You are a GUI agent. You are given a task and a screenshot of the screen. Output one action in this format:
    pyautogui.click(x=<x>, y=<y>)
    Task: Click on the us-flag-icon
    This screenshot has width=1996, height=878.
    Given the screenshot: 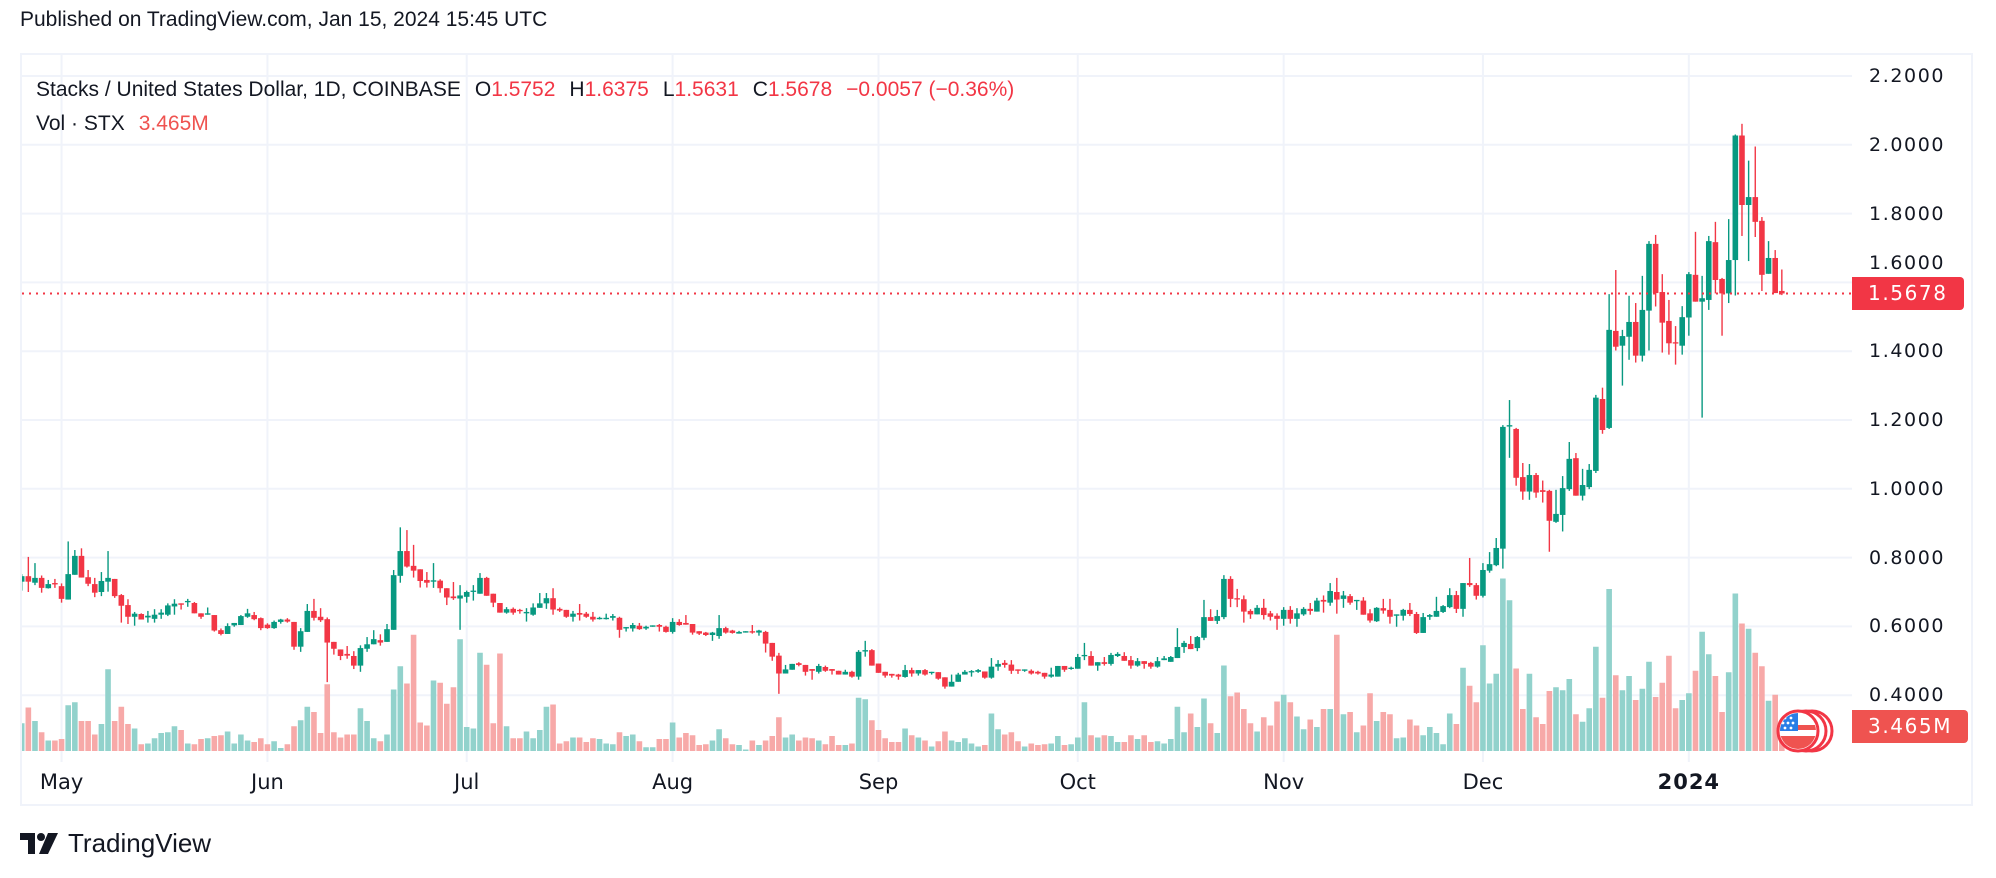 What is the action you would take?
    pyautogui.click(x=1803, y=731)
    